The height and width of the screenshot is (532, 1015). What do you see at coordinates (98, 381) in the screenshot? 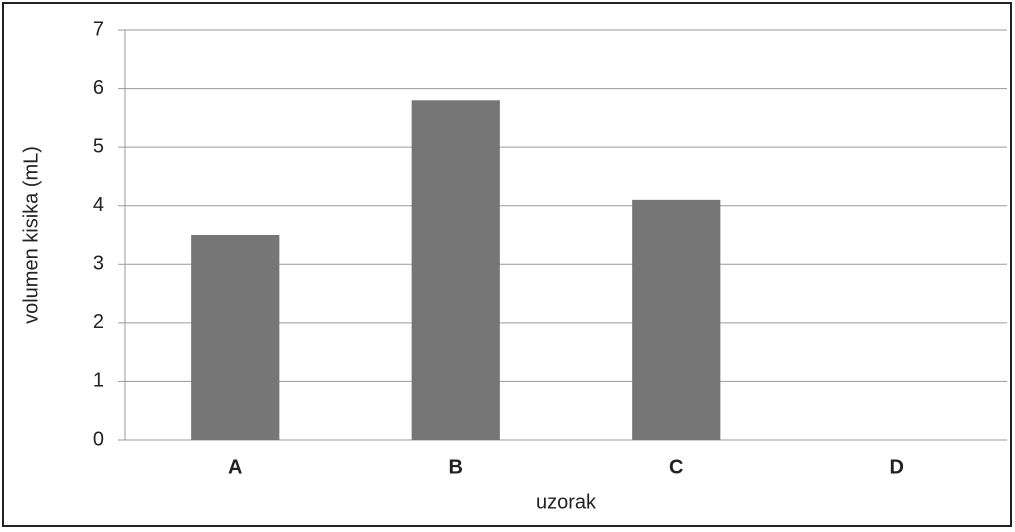
I see `y-tick-label: 1` at bounding box center [98, 381].